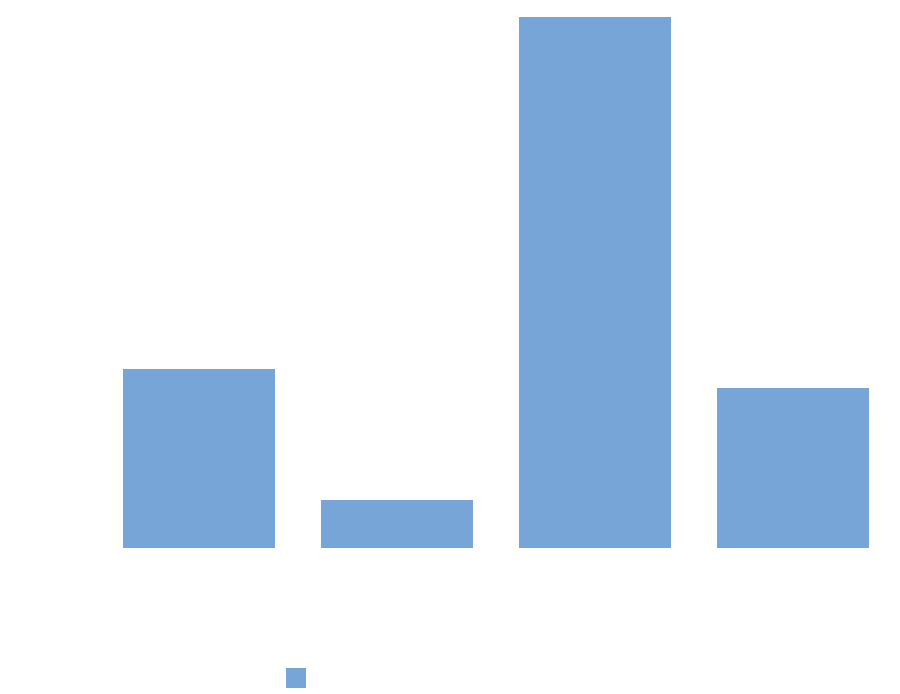 The image size is (900, 694). Describe the element at coordinates (296, 678) in the screenshot. I see `legend-swatch` at that location.